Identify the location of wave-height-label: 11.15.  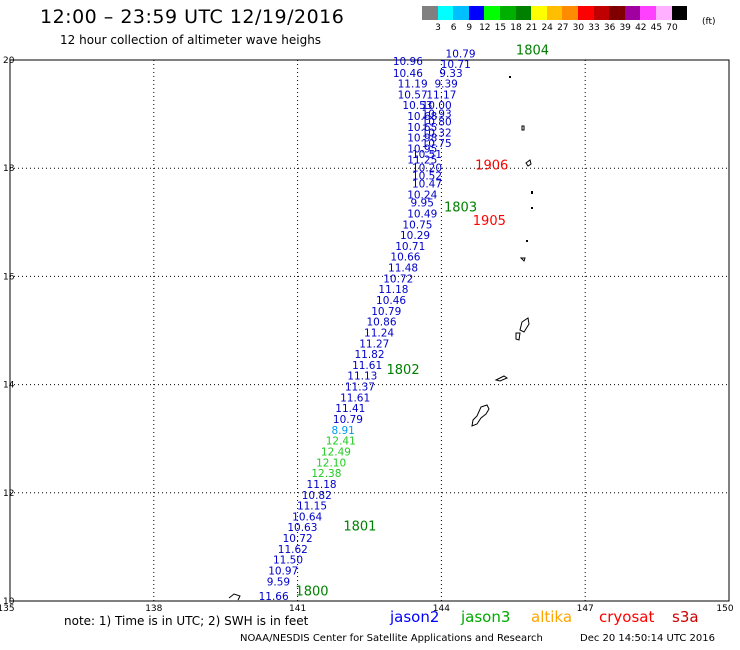
(312, 507).